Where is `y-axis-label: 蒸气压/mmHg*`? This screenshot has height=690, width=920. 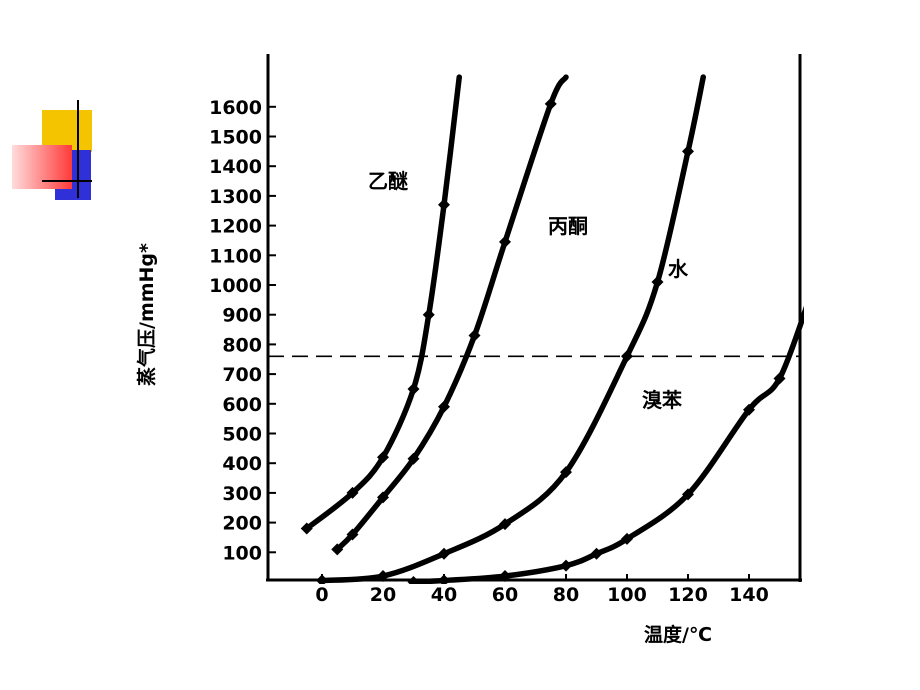
y-axis-label: 蒸气压/mmHg* is located at coordinates (146, 314).